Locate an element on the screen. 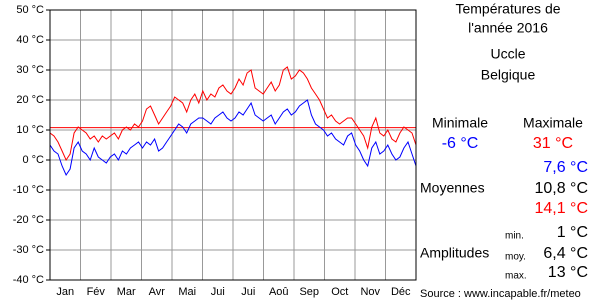 The width and height of the screenshot is (600, 300). x-tick-label: Avr is located at coordinates (157, 292).